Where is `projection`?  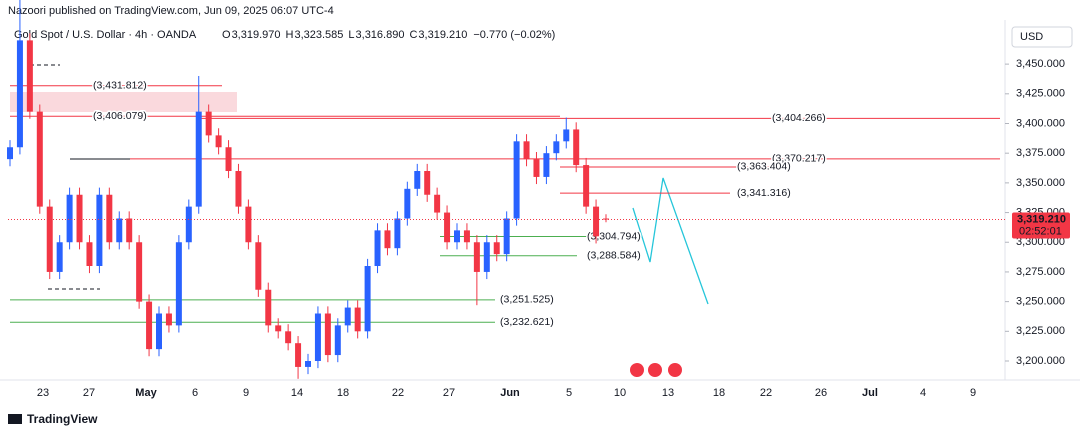 projection is located at coordinates (670, 241).